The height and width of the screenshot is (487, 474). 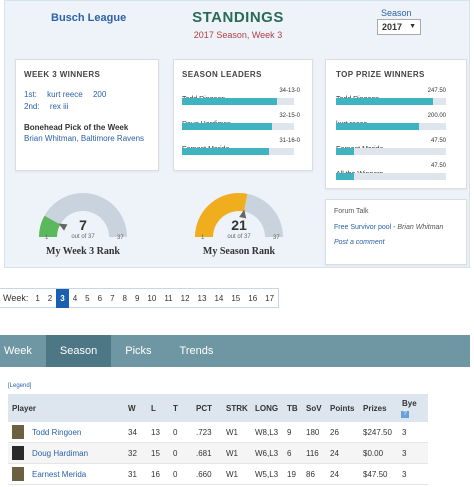 What do you see at coordinates (363, 227) in the screenshot?
I see `forum-post-title: Free Survivor pool` at bounding box center [363, 227].